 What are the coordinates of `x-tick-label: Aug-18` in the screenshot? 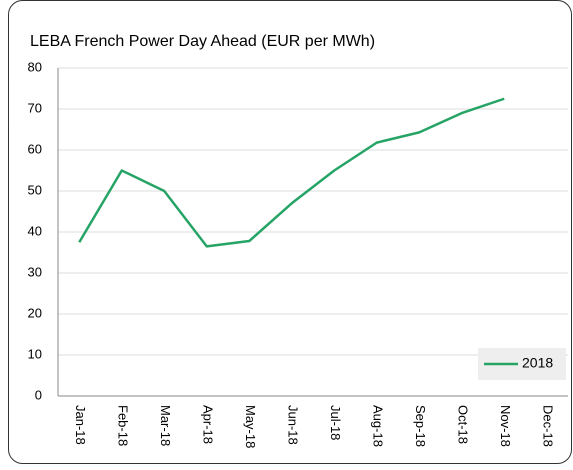 It's located at (377, 426).